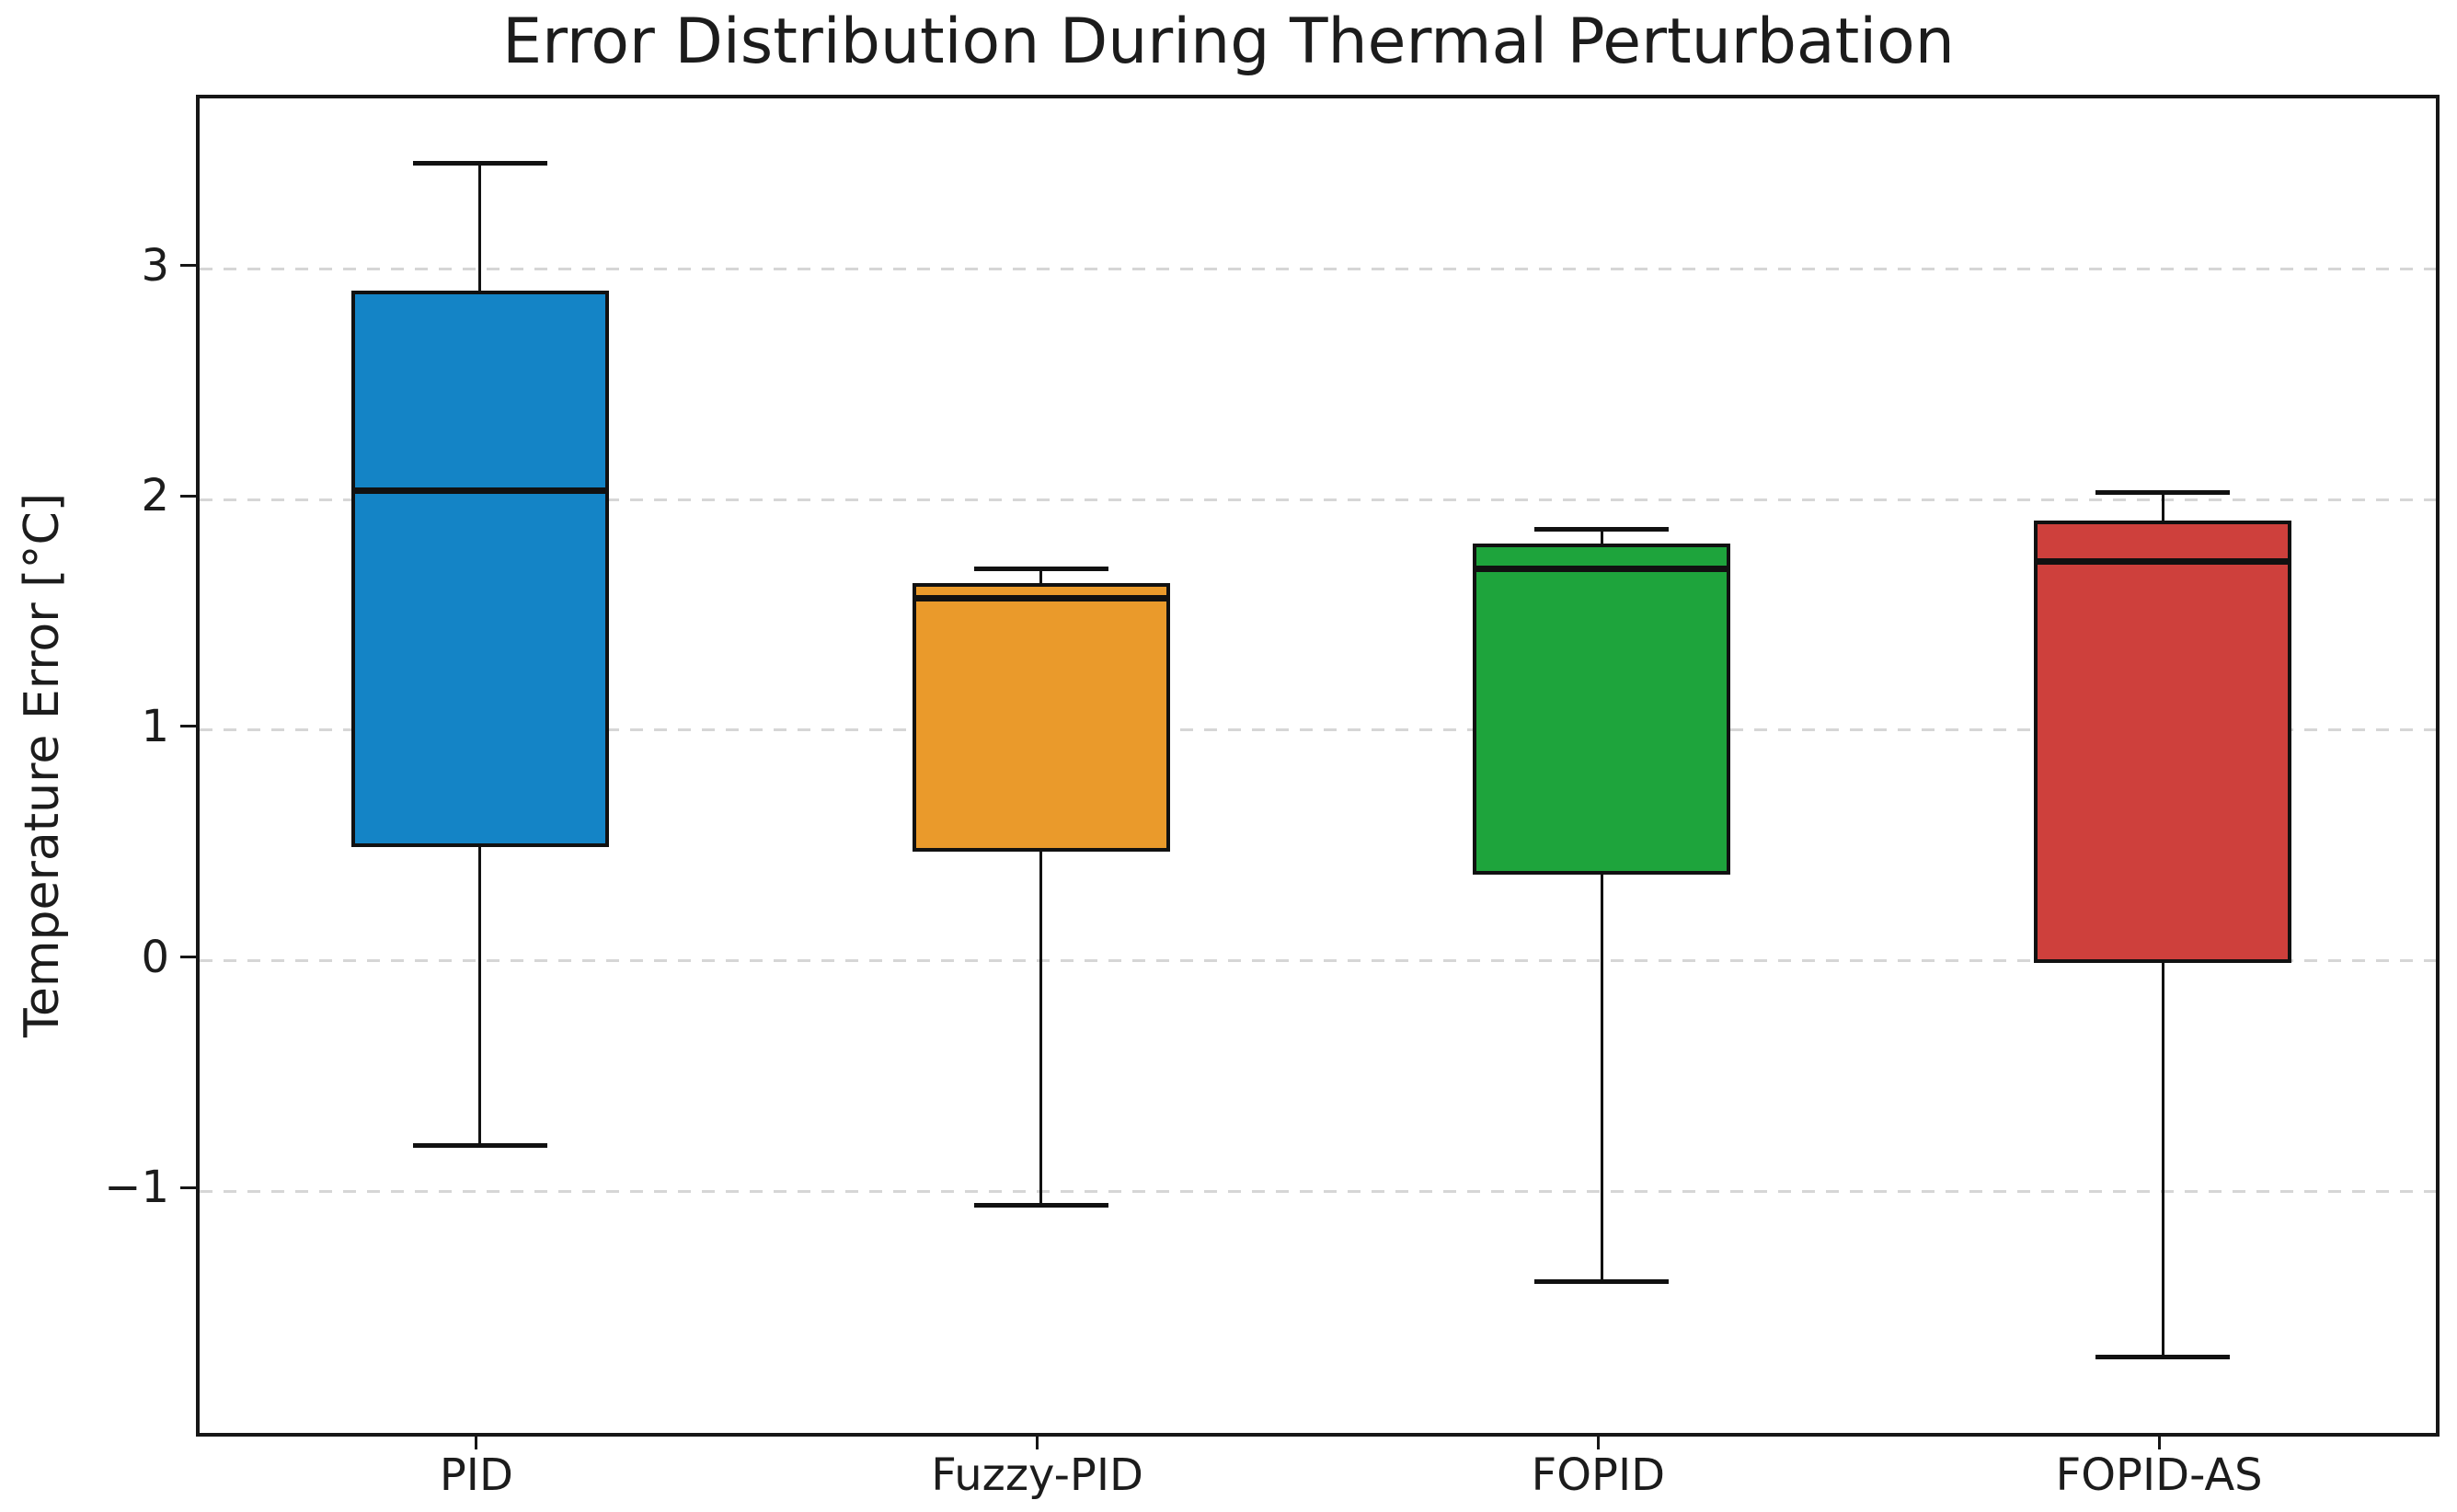  I want to click on whisker-upper-FOPID-AS, so click(2162, 507).